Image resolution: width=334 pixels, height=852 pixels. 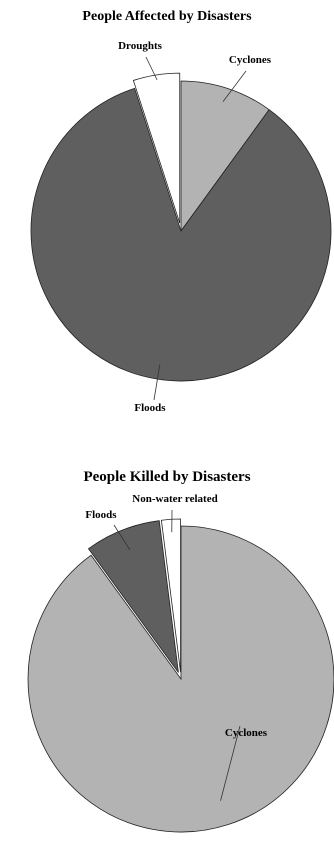 I want to click on pie-slice-droughts, so click(x=156, y=148).